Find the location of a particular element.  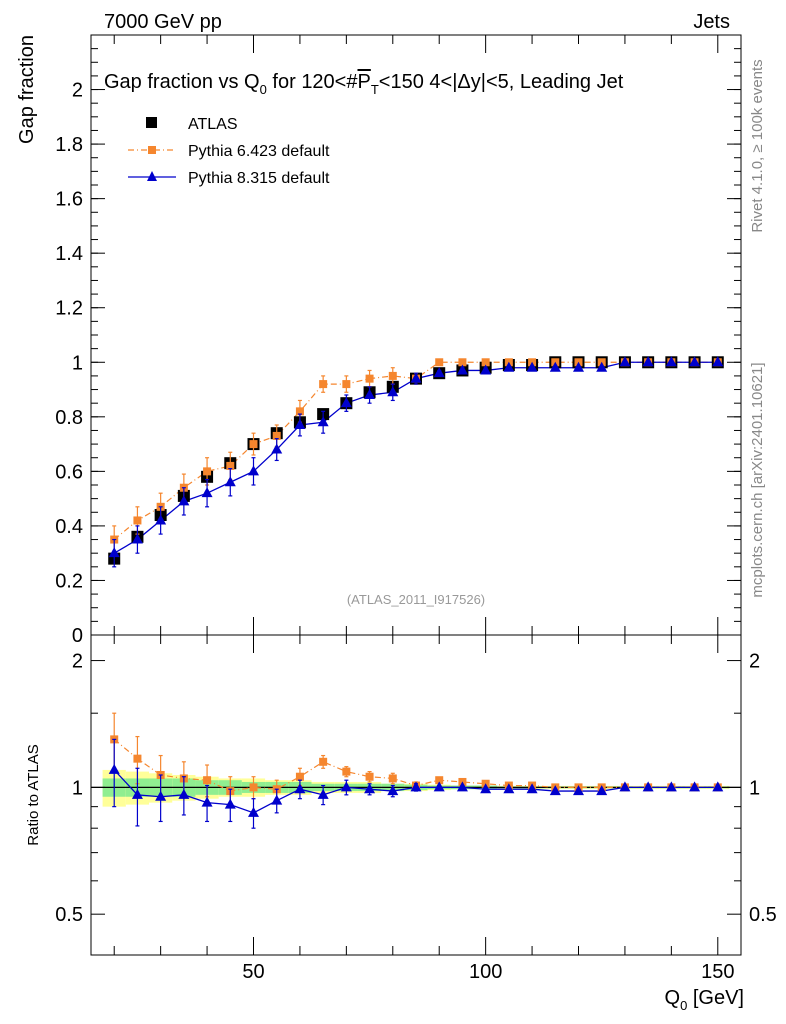

y-tick-label: 0.4 is located at coordinates (69, 527).